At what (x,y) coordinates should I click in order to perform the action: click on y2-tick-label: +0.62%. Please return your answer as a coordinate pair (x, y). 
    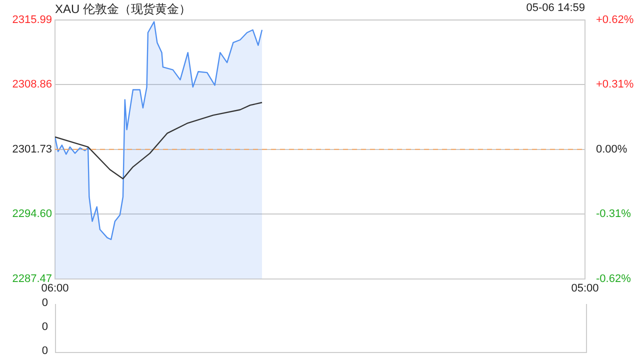
    Looking at the image, I should click on (615, 20).